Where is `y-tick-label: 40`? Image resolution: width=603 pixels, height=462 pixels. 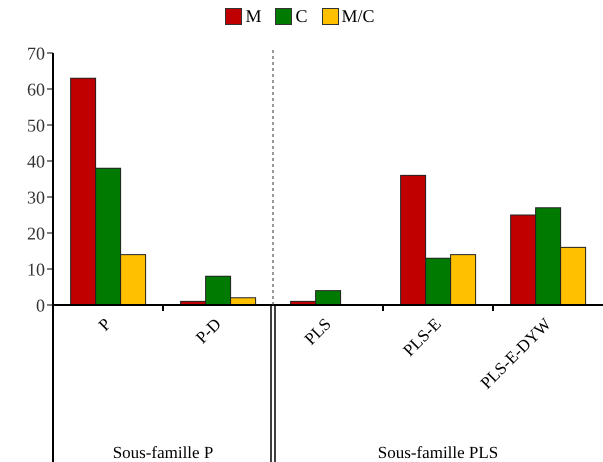
y-tick-label: 40 is located at coordinates (36, 161).